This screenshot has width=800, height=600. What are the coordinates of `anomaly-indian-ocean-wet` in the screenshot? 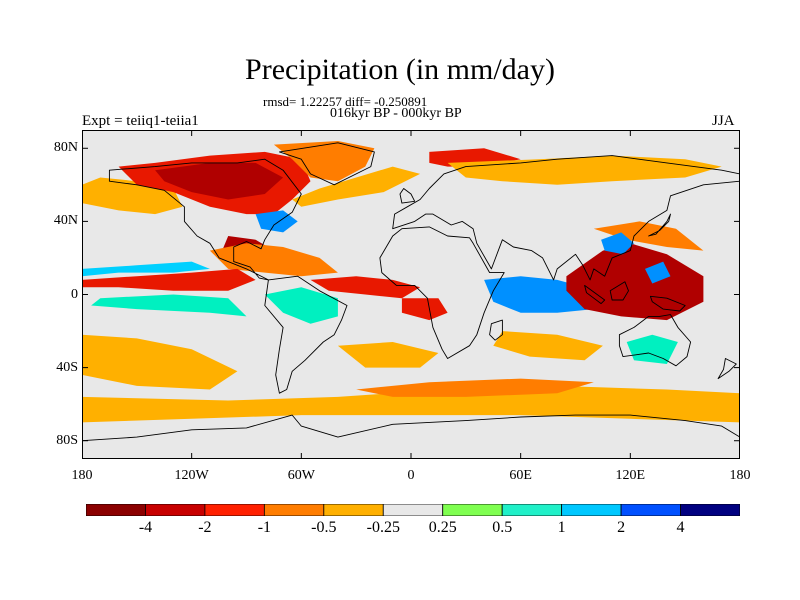 It's located at (539, 294).